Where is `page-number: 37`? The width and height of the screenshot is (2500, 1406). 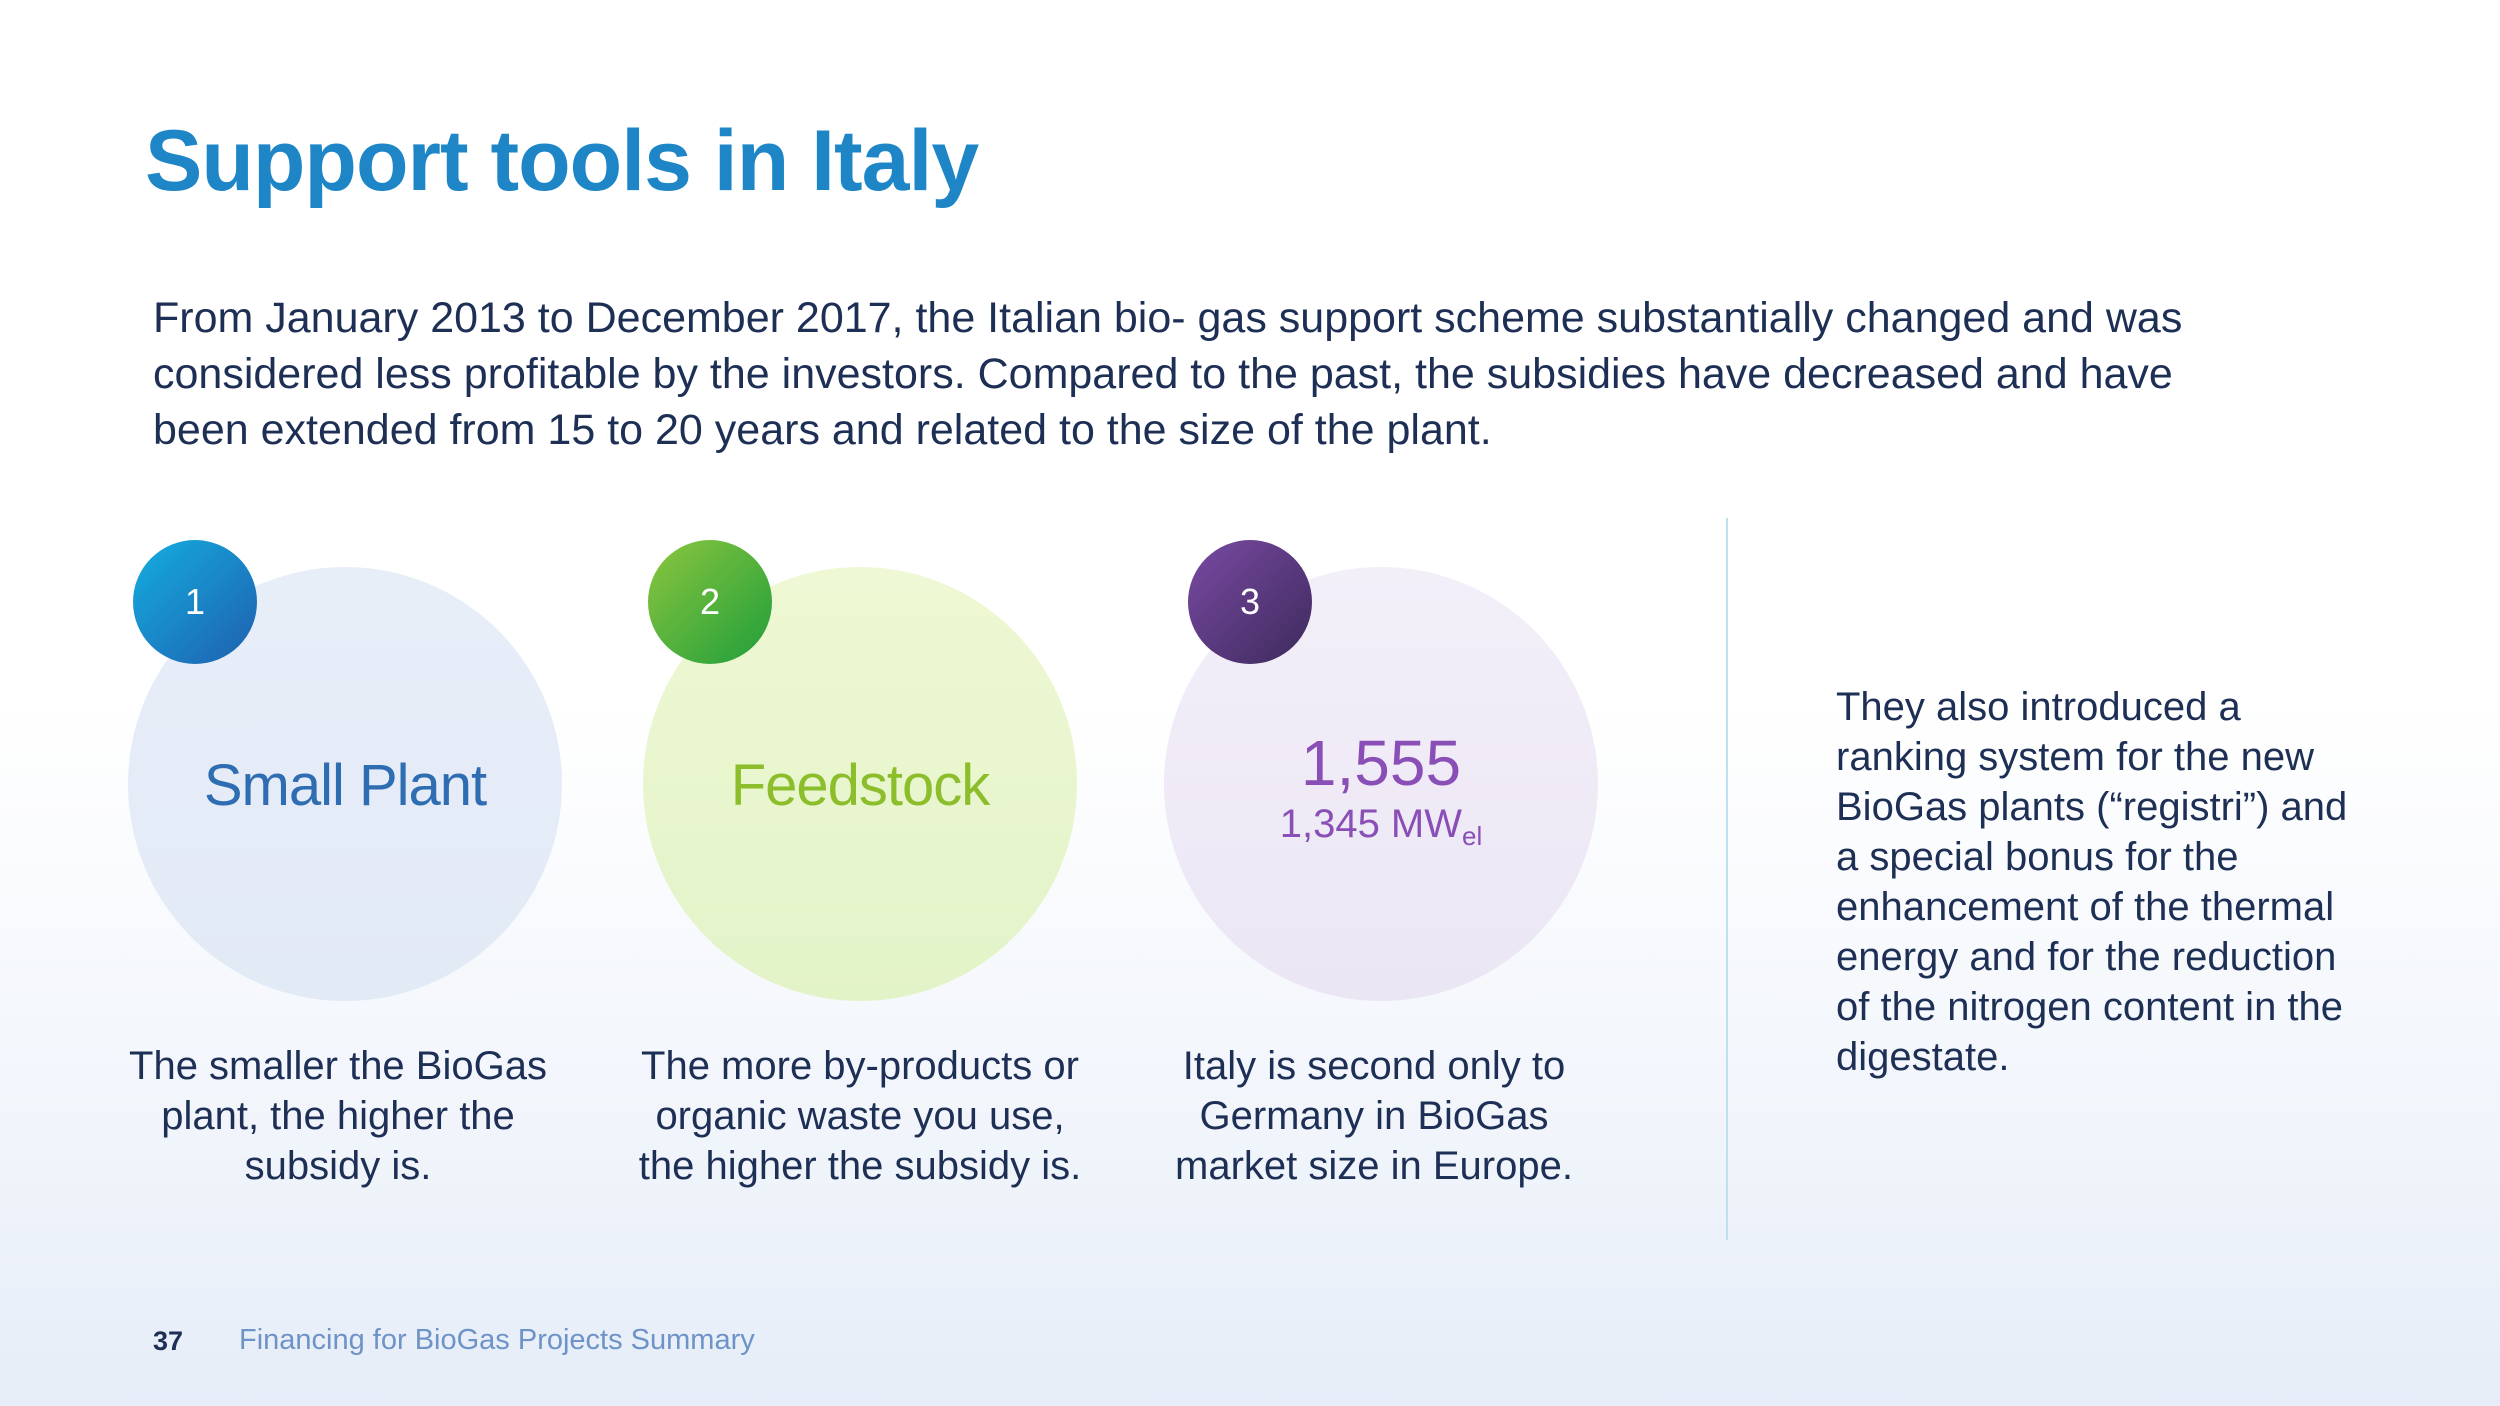
page-number: 37 is located at coordinates (168, 1341).